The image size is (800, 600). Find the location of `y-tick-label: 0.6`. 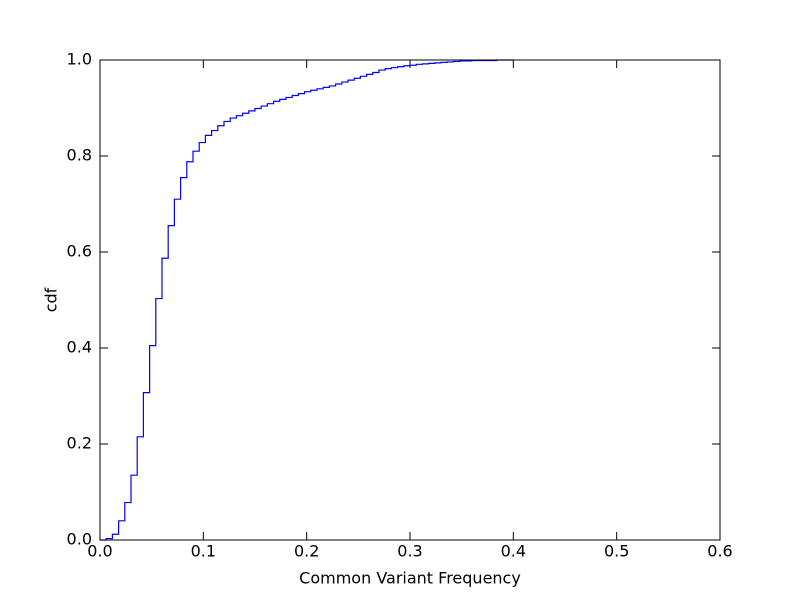

y-tick-label: 0.6 is located at coordinates (79, 251).